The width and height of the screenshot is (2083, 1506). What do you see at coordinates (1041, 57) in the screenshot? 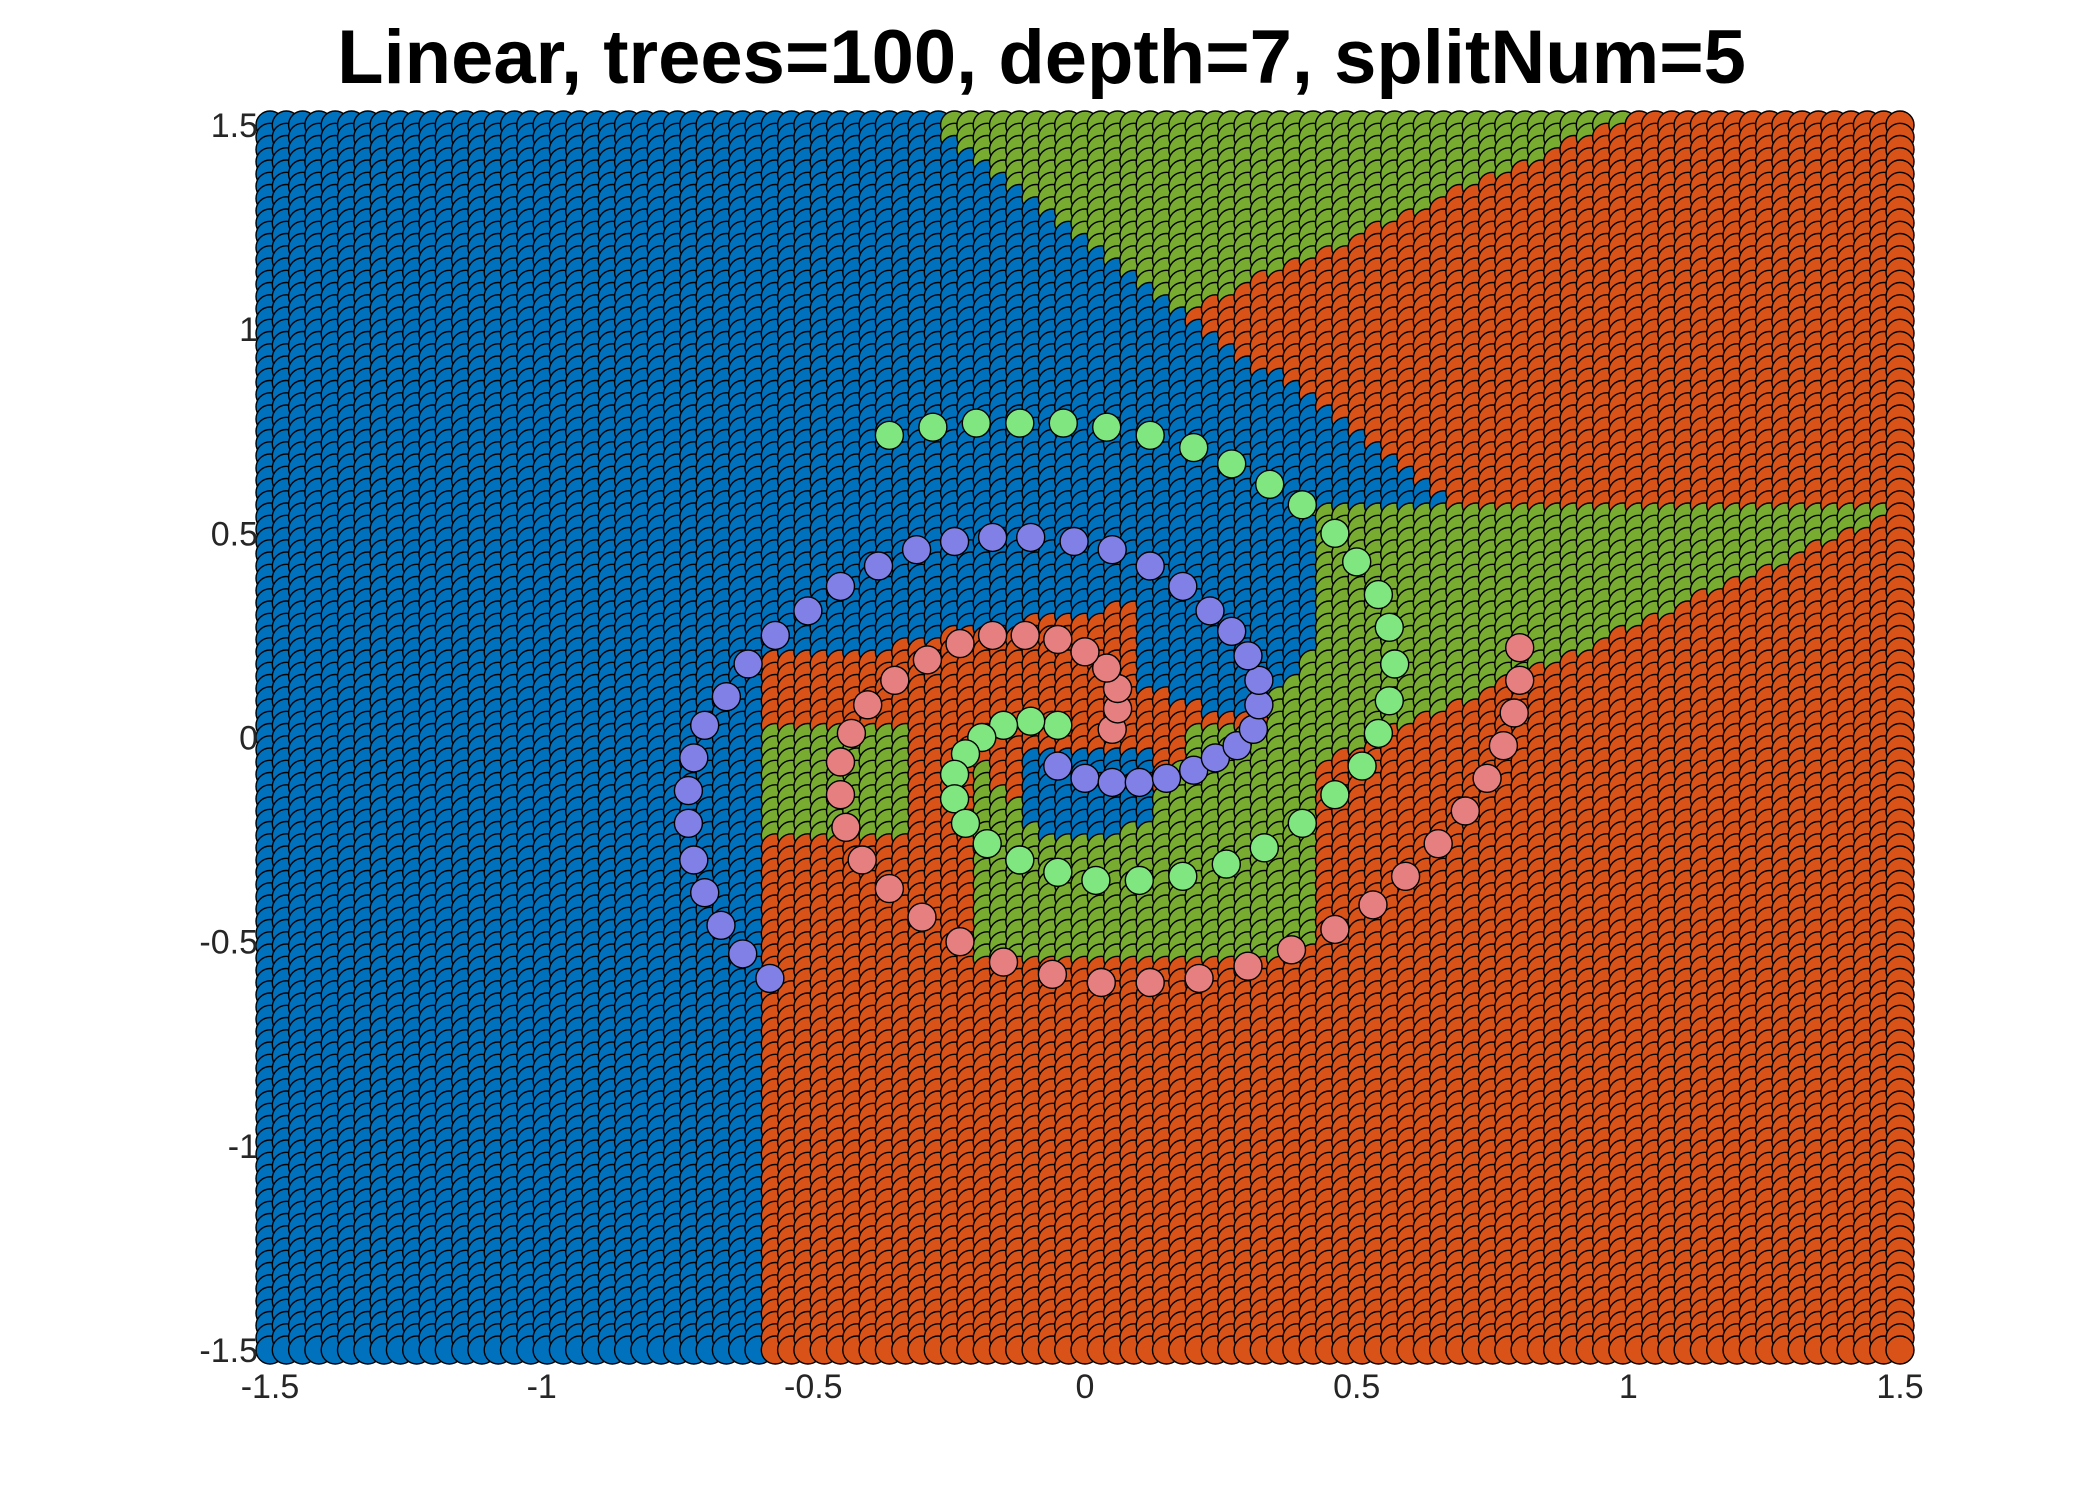
I see `chart-title: Linear, trees=100, depth=7, splitNum=5` at bounding box center [1041, 57].